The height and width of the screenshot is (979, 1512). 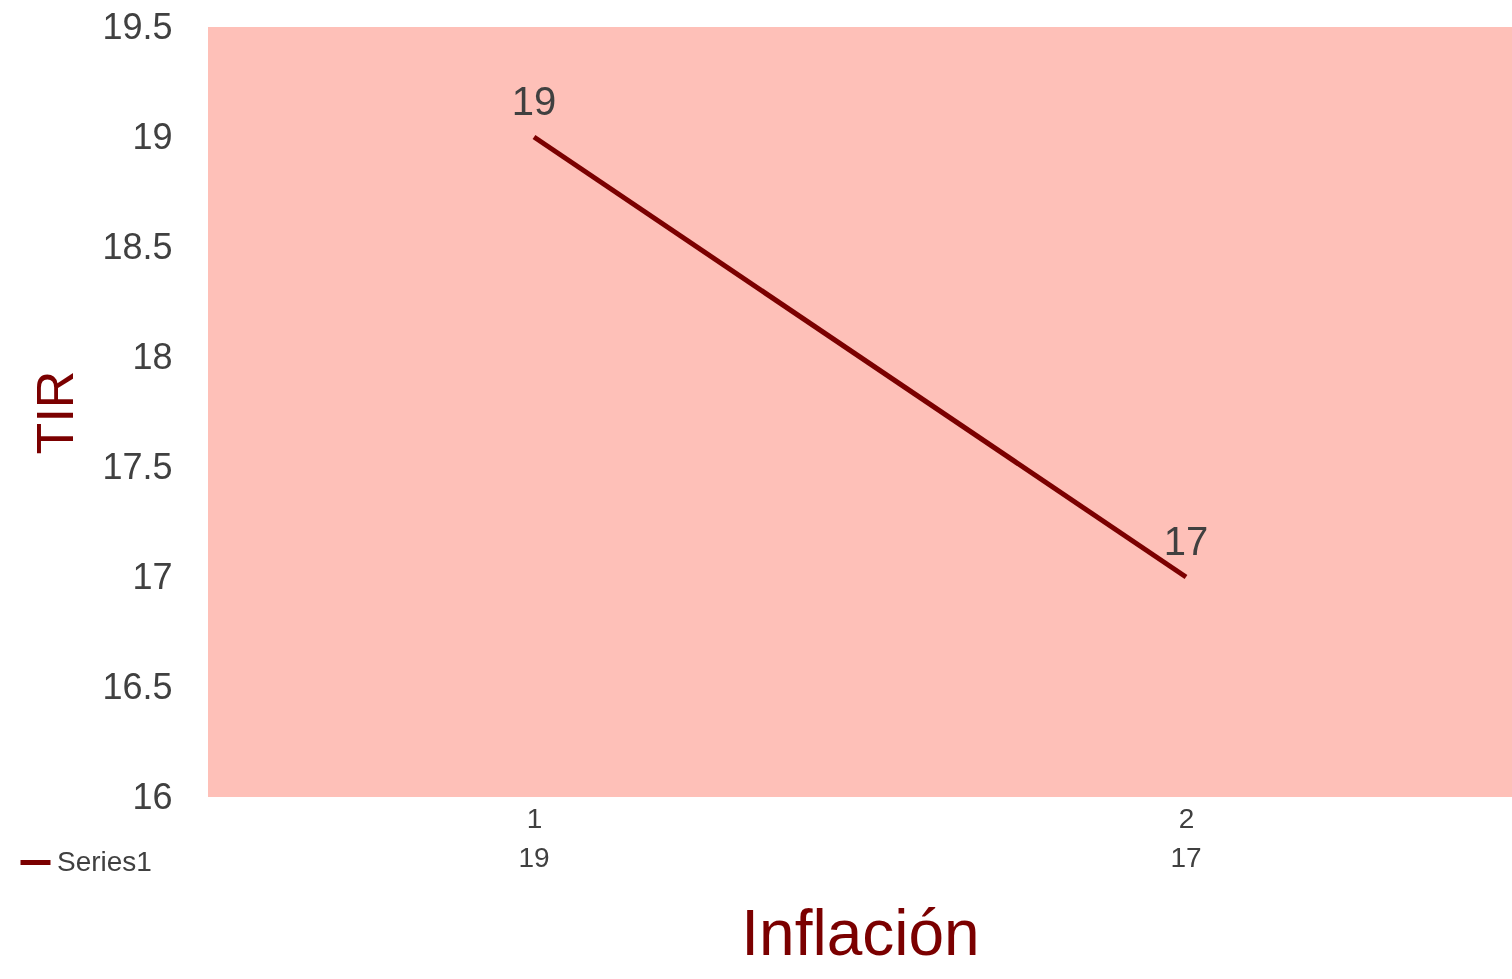 I want to click on y-axis-title: TIR, so click(x=55, y=412).